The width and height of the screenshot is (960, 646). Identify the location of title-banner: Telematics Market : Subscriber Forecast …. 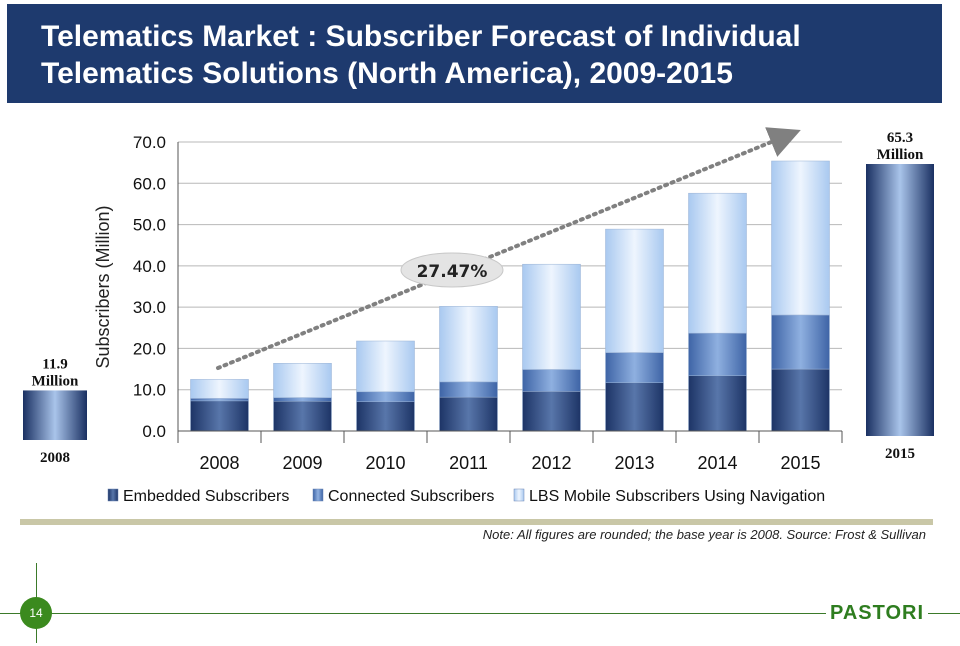
(474, 53).